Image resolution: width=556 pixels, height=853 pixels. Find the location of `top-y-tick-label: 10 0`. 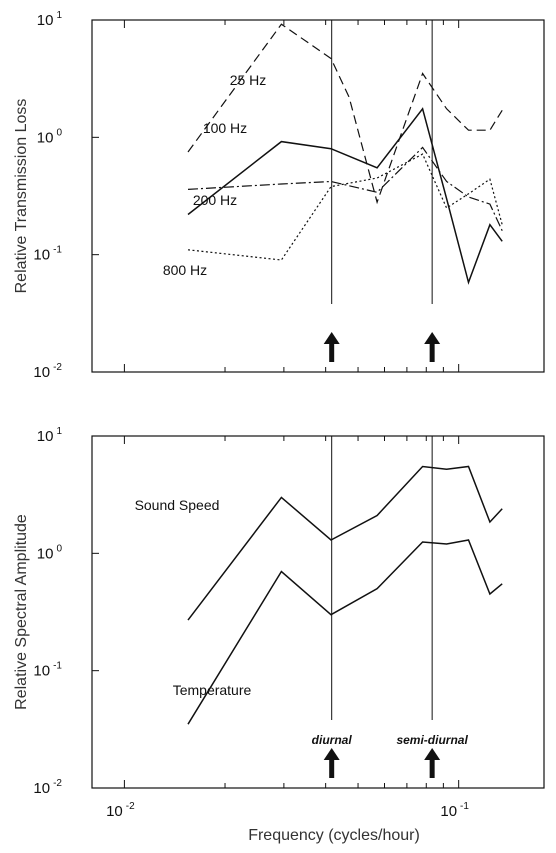

top-y-tick-label: 10 0 is located at coordinates (50, 136).